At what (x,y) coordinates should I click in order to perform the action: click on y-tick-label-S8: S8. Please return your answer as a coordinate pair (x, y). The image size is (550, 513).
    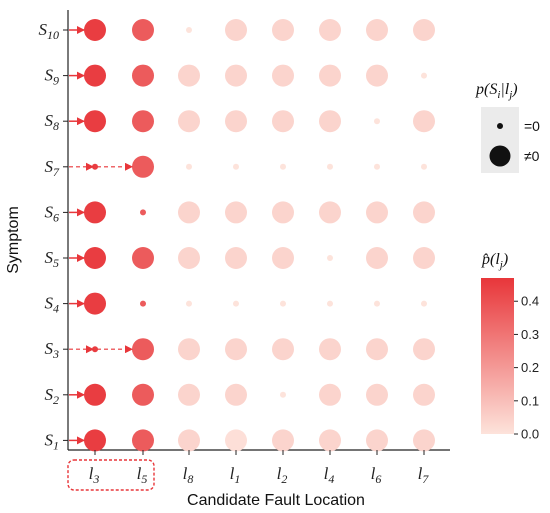
    Looking at the image, I should click on (52, 122).